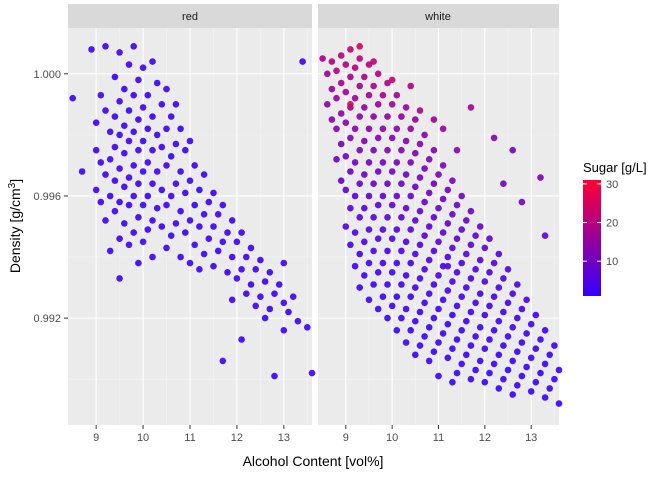  Describe the element at coordinates (50, 197) in the screenshot. I see `y-axis-ticks: 0.992 0.996 1.000` at that location.